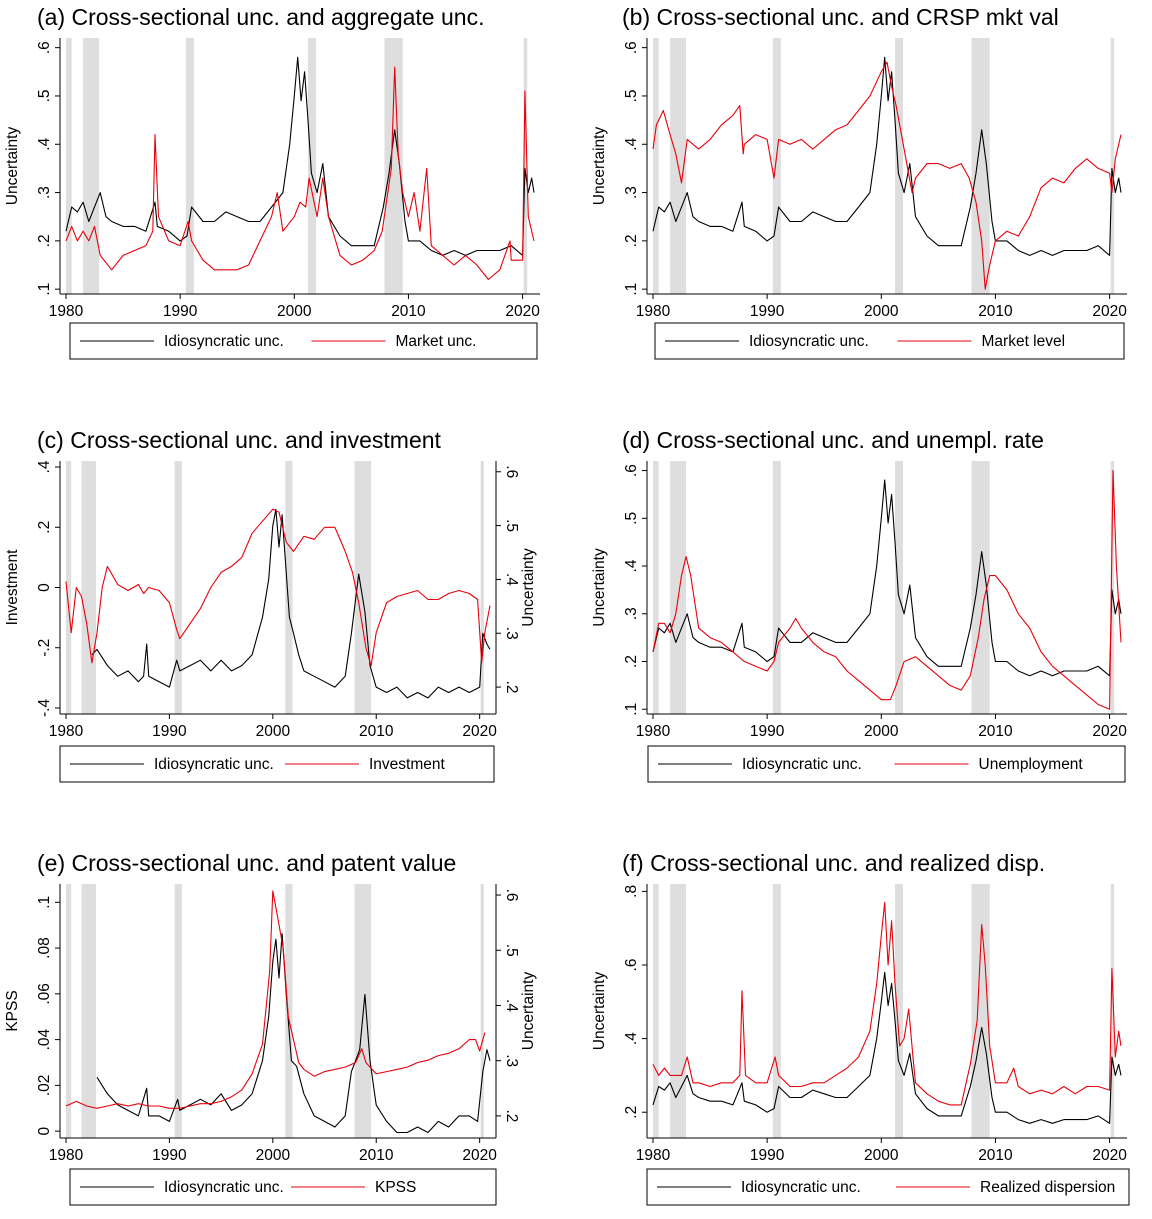 The height and width of the screenshot is (1219, 1152). I want to click on y-tick-label: -.2, so click(44, 648).